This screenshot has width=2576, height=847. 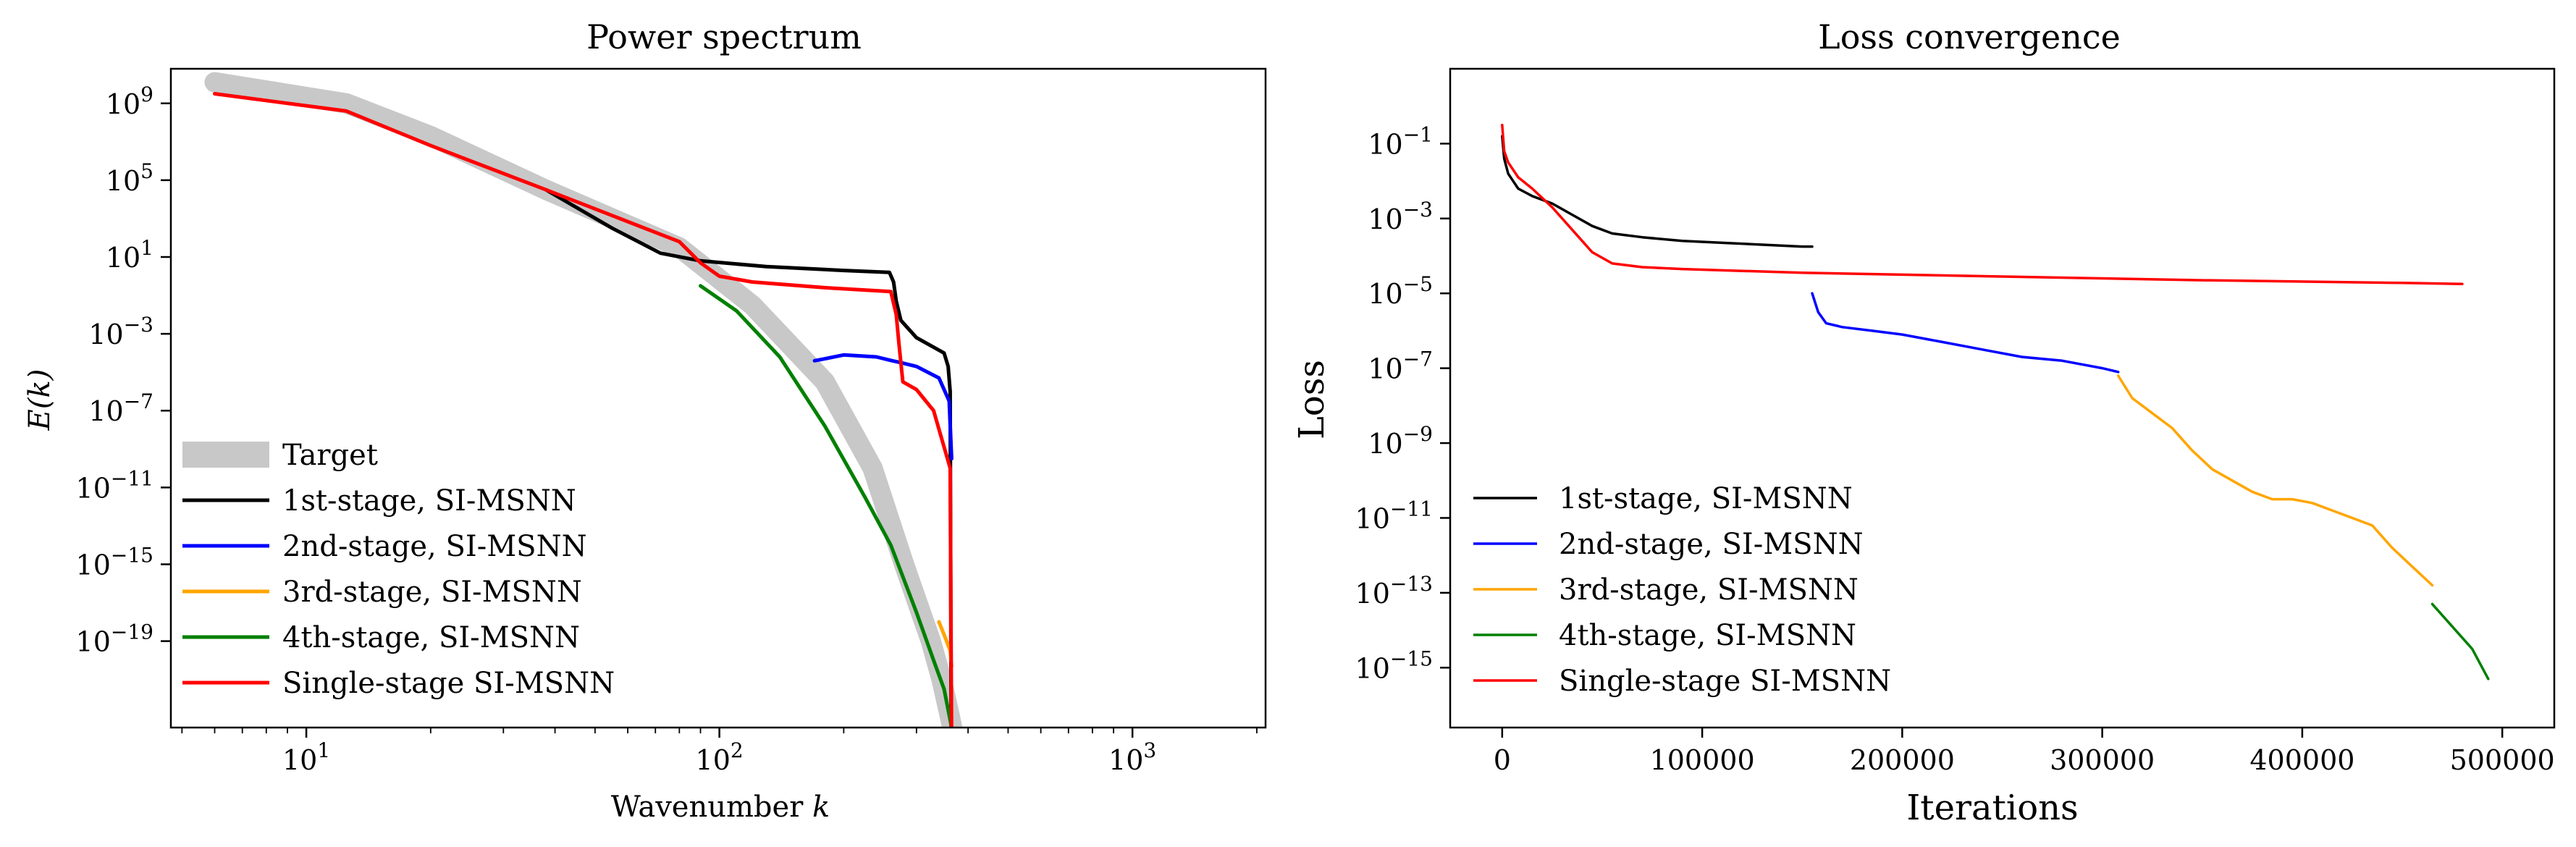 What do you see at coordinates (39, 400) in the screenshot?
I see `y-axis-label: E(k)` at bounding box center [39, 400].